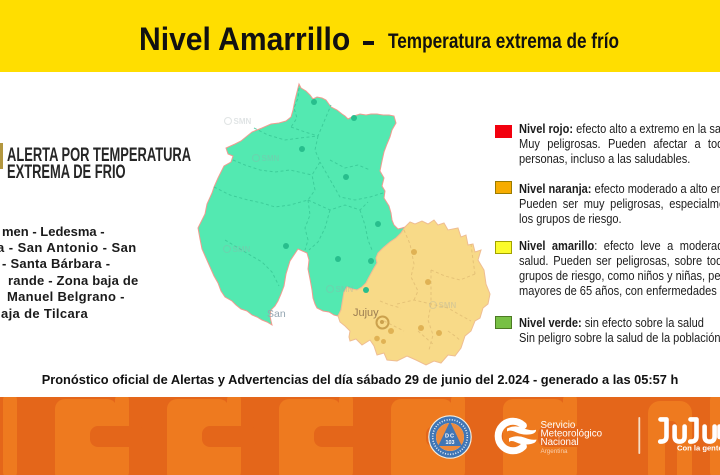 The image size is (720, 475). What do you see at coordinates (276, 314) in the screenshot?
I see `svg-text: San` at bounding box center [276, 314].